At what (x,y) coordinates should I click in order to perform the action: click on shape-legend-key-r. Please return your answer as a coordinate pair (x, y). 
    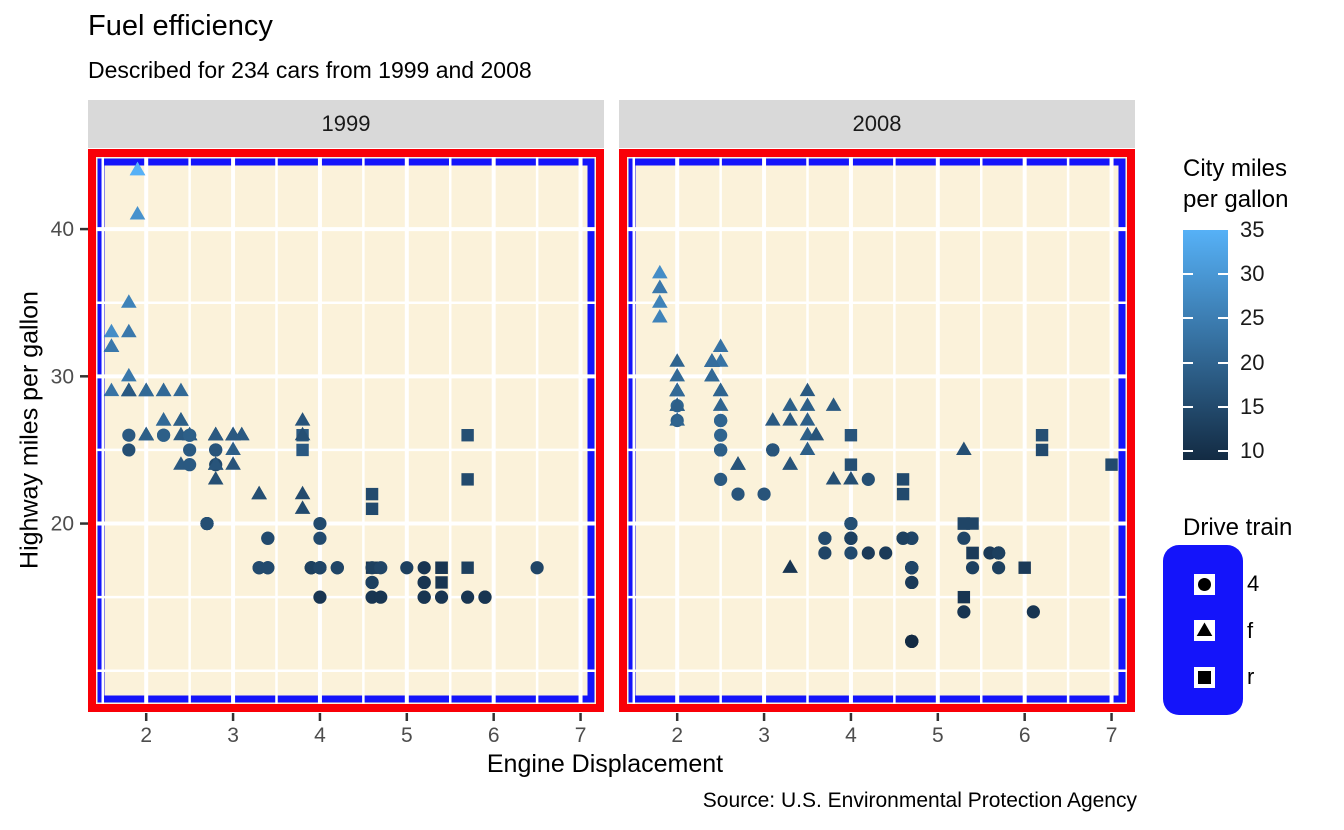
    Looking at the image, I should click on (1204, 677).